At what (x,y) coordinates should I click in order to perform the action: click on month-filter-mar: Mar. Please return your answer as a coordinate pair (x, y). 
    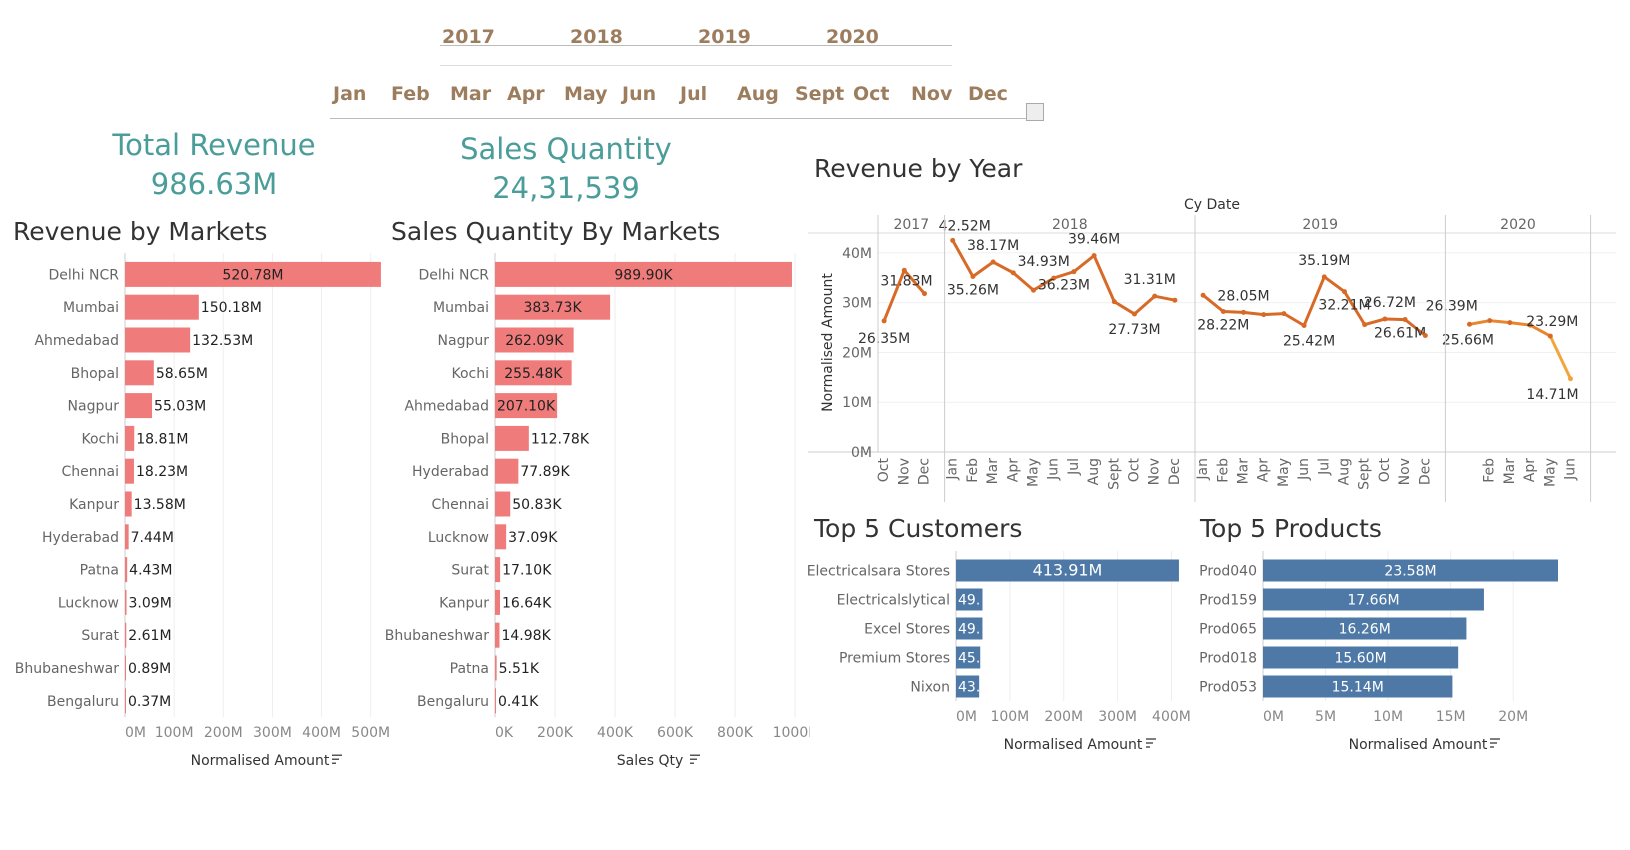
    Looking at the image, I should click on (471, 94).